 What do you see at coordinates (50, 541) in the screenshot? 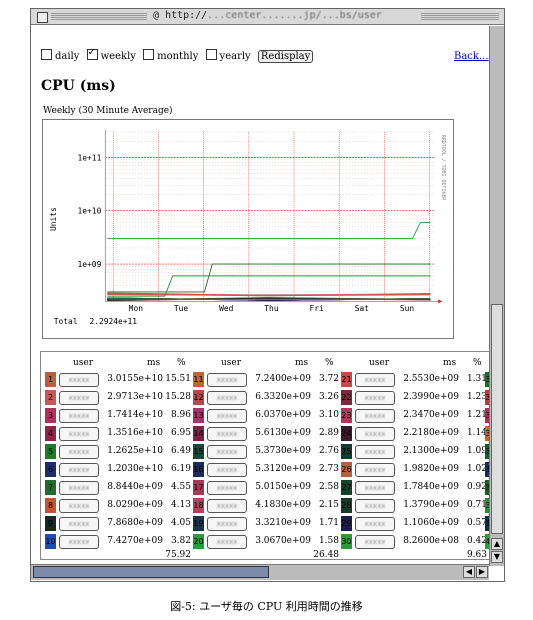
I see `rank-swatch: 10` at bounding box center [50, 541].